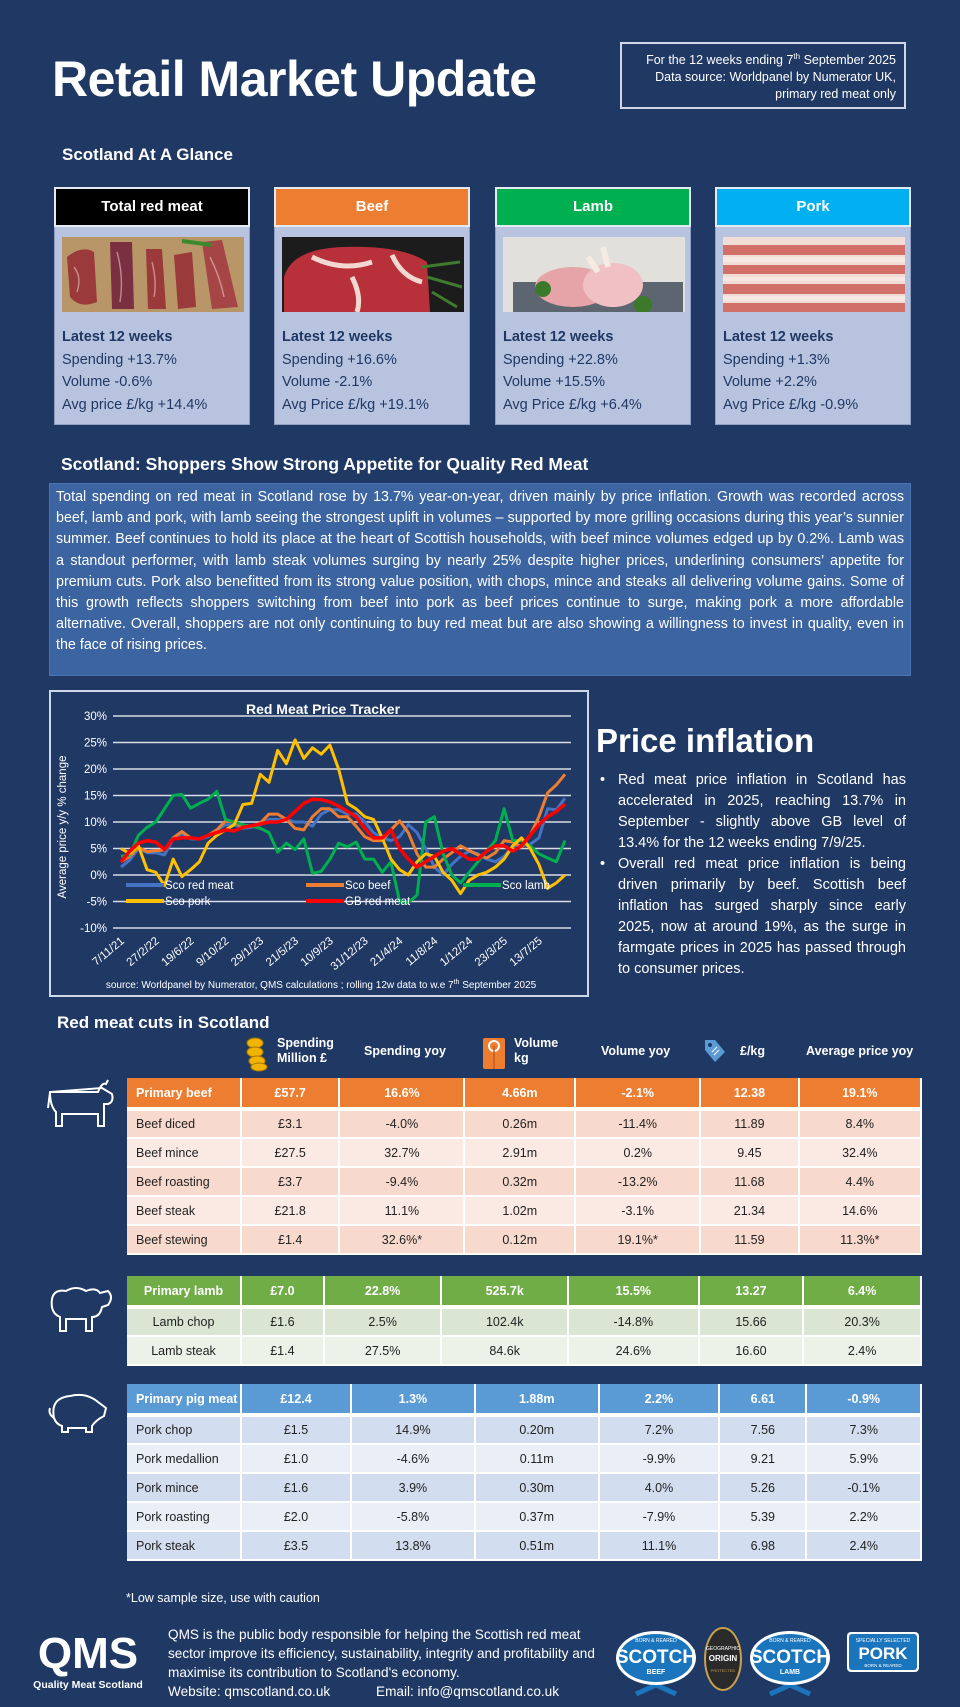  I want to click on x-tick-label: 29/1/23, so click(247, 952).